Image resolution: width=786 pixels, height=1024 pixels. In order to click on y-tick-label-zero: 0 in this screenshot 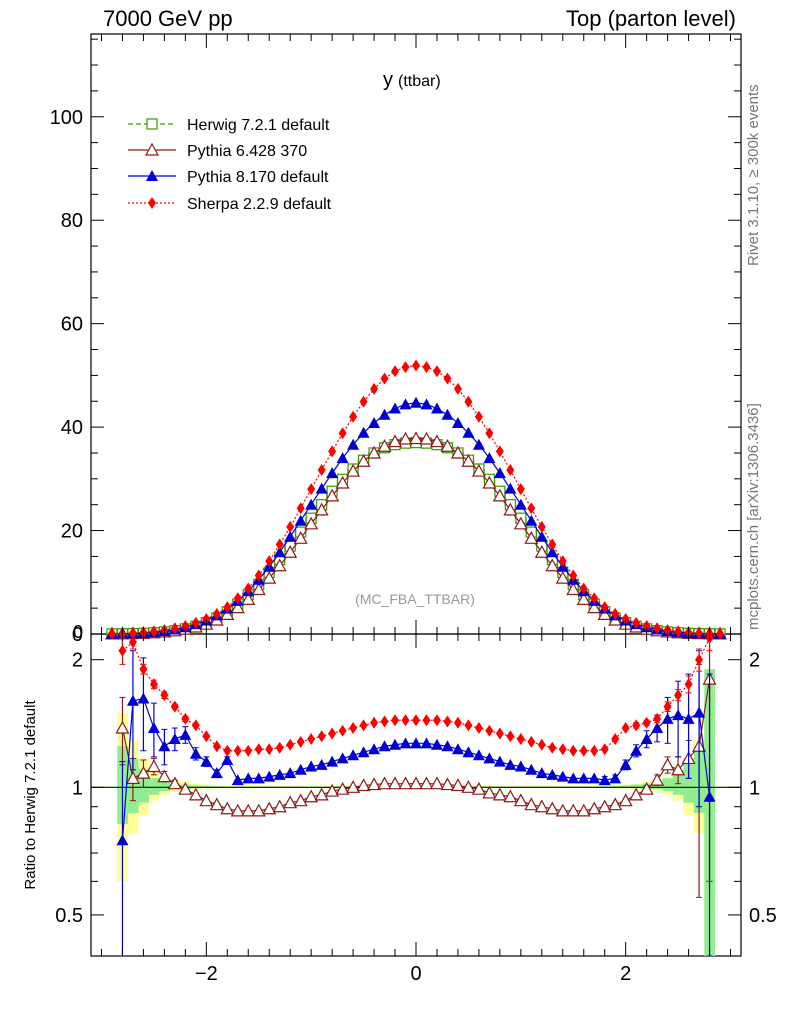, I will do `click(78, 632)`.